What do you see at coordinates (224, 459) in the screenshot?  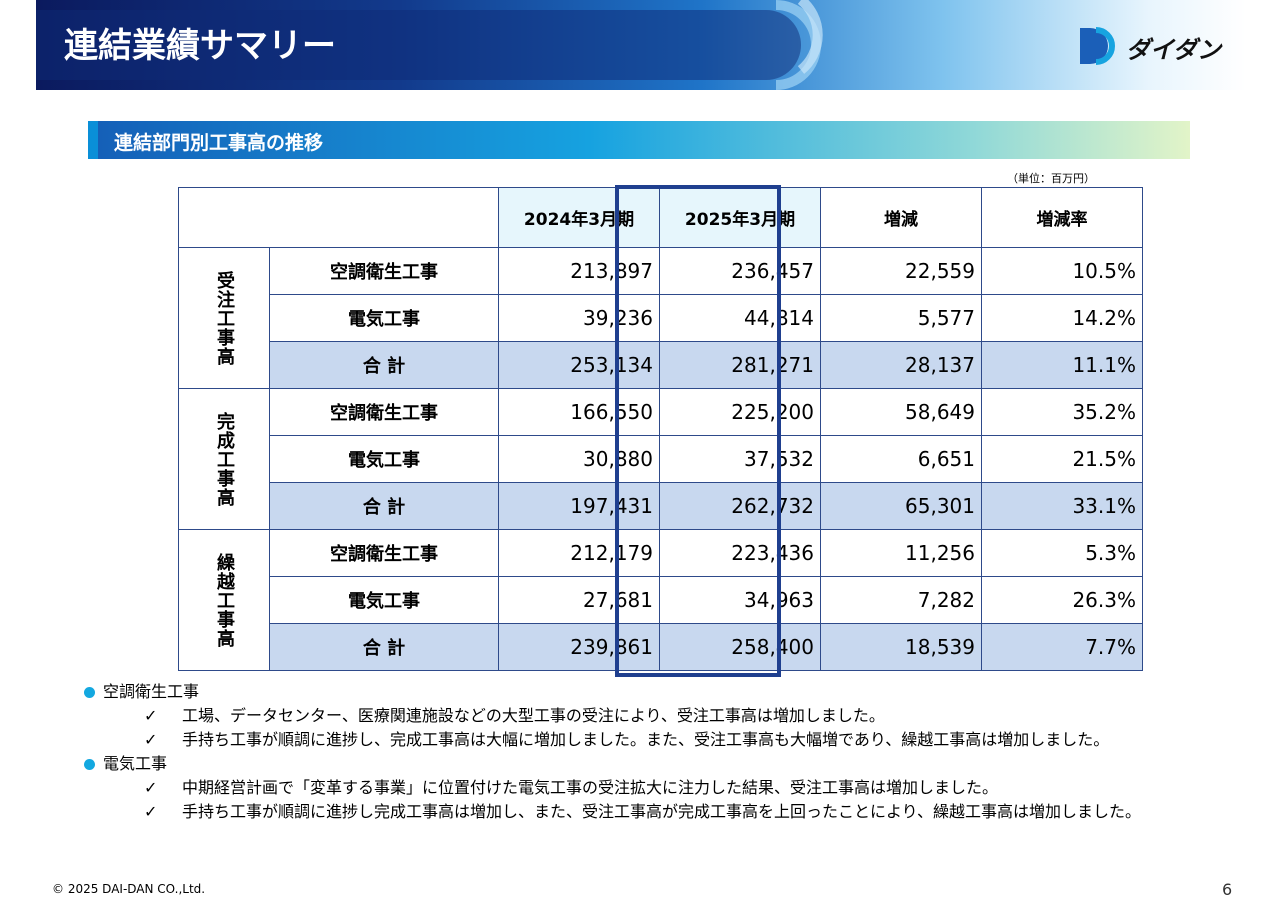 I see `group-label: 完成工事高` at bounding box center [224, 459].